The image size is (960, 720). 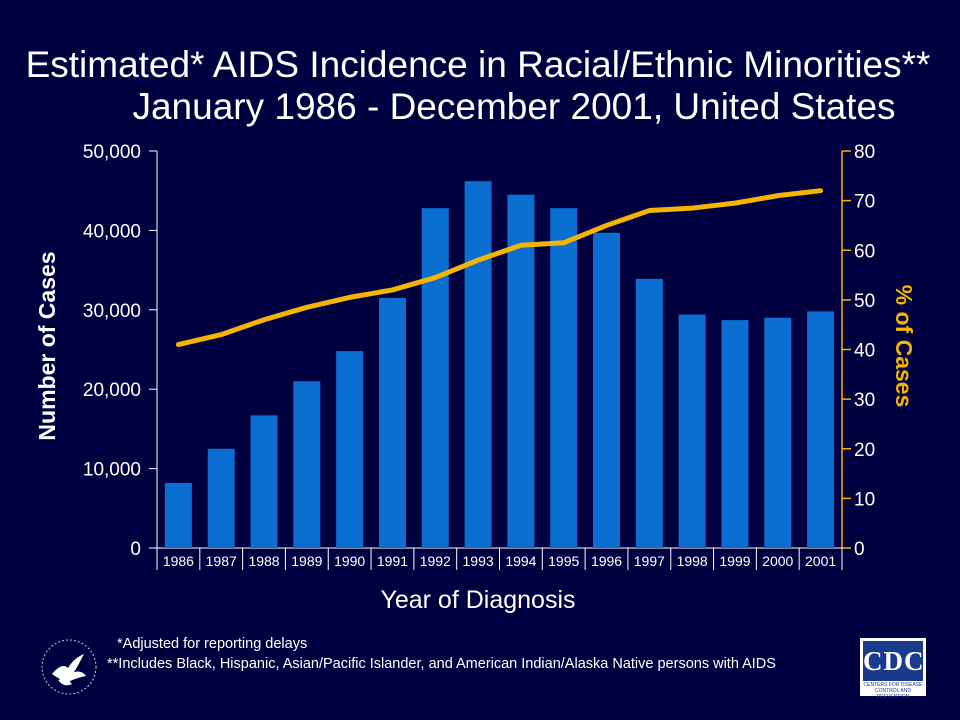 I want to click on x-tick-label: 1991, so click(x=392, y=561).